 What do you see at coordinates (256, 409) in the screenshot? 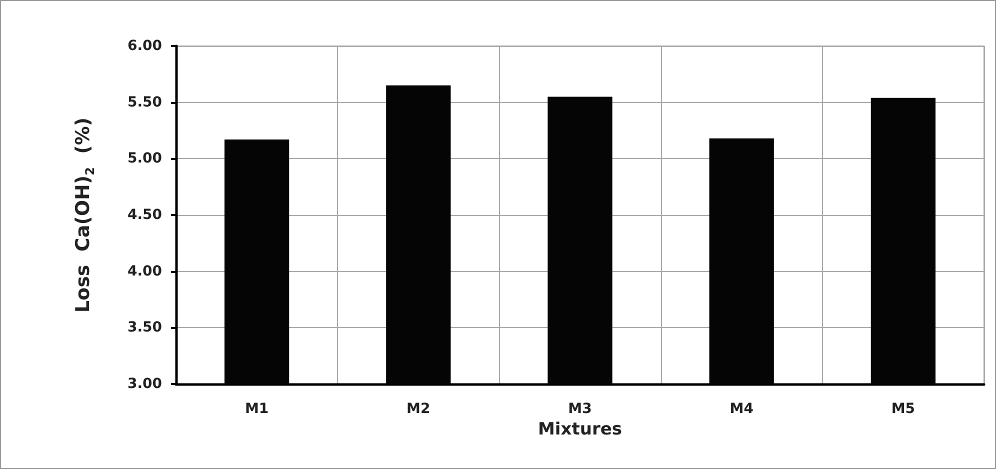
I see `x-tick-label: M1` at bounding box center [256, 409].